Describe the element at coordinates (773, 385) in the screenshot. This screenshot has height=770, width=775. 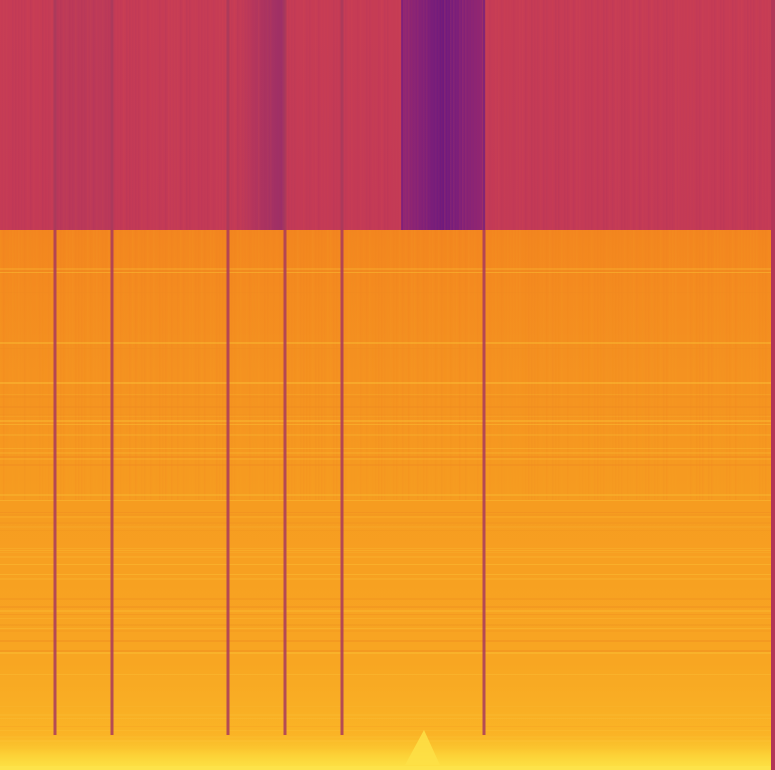
I see `right-edge-line` at that location.